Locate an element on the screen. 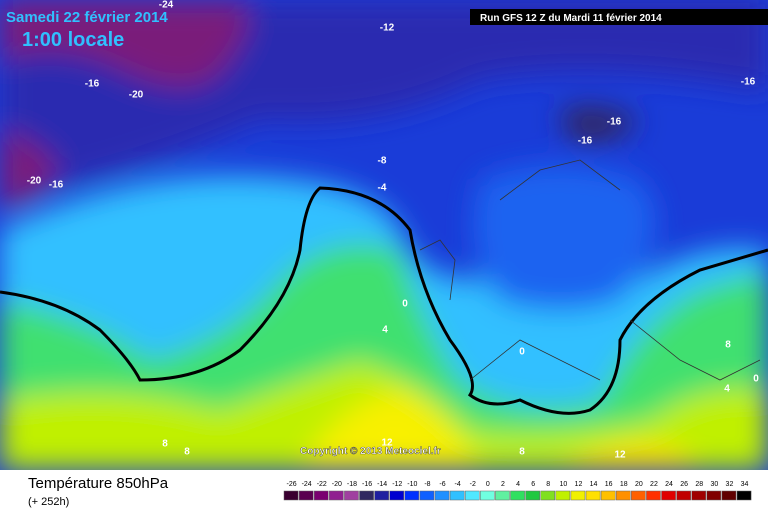 This screenshot has width=768, height=512. map-time: 1:00 locale is located at coordinates (73, 40).